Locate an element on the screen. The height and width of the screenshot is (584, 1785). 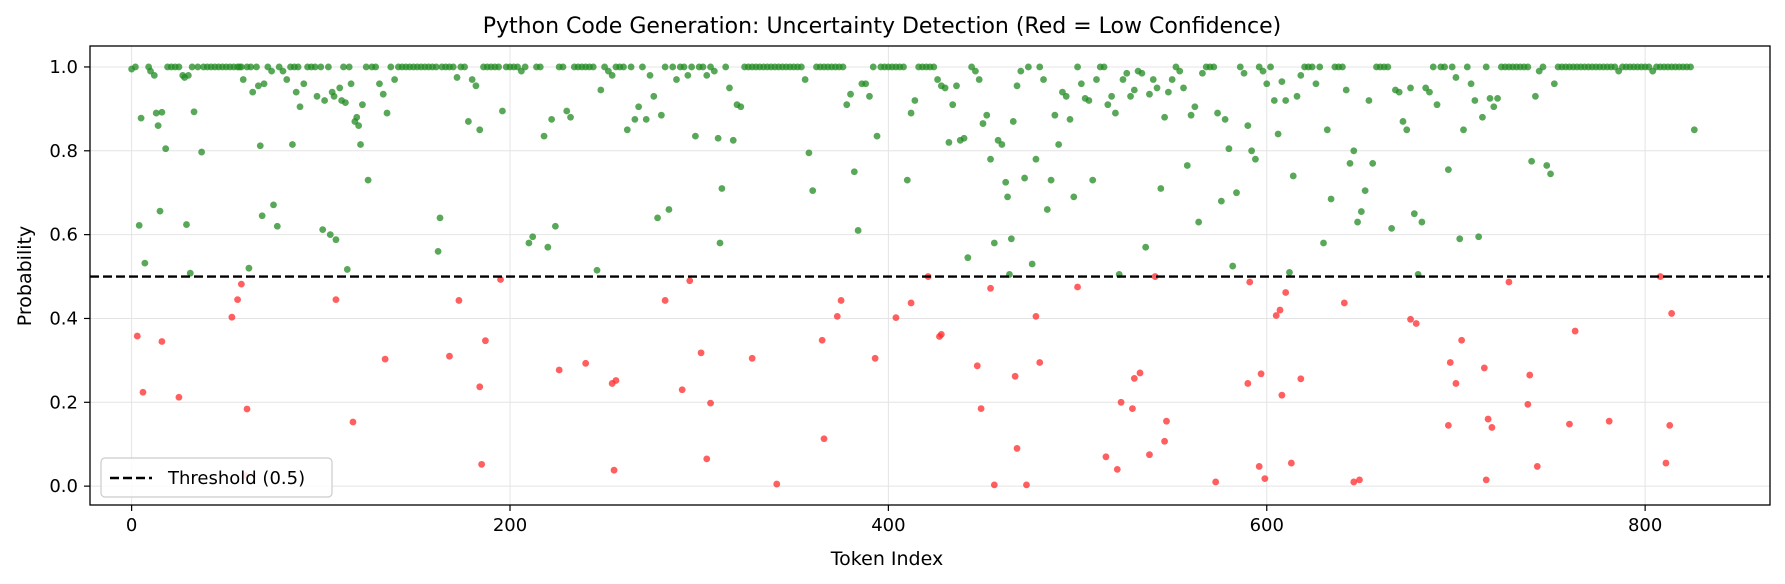
x-axis-label: Token Index is located at coordinates (886, 559).